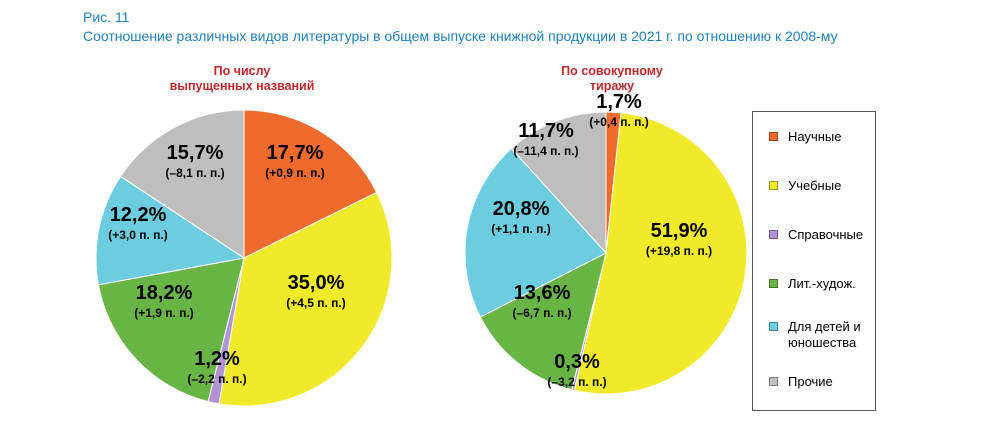 This screenshot has height=423, width=1000. Describe the element at coordinates (164, 313) in the screenshot. I see `pie-1-change-label-4: (+1,9 п. п.)` at that location.